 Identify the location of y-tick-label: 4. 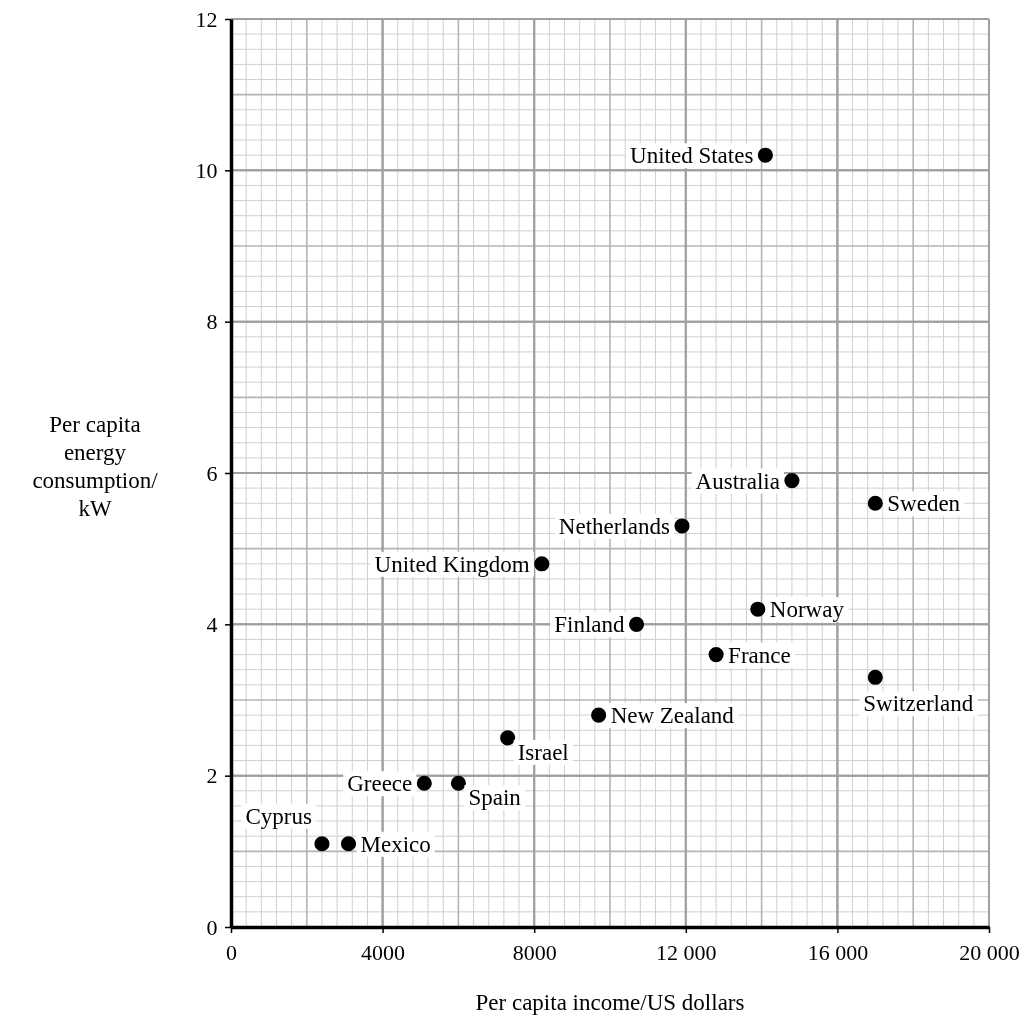
(212, 624).